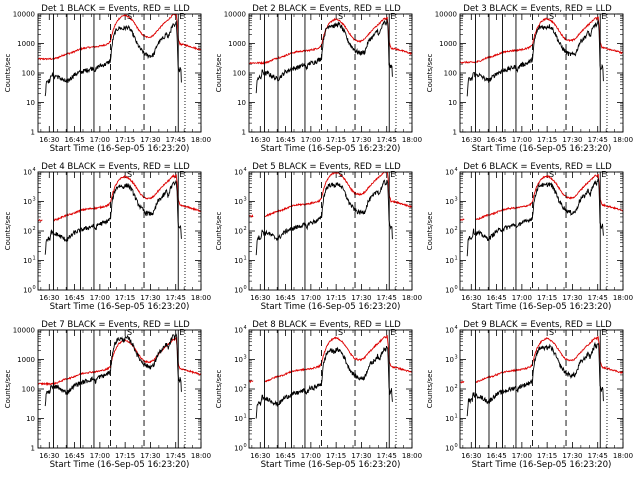  I want to click on panel-title: Det 9 BLACK = Events, RED = LLD, so click(537, 325).